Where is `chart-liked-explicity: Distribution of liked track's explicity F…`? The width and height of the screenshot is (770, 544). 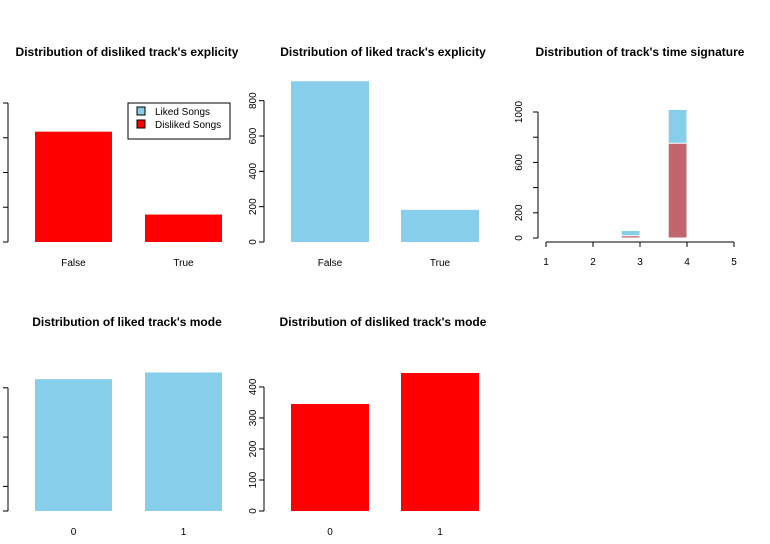 chart-liked-explicity: Distribution of liked track's explicity F… is located at coordinates (367, 157).